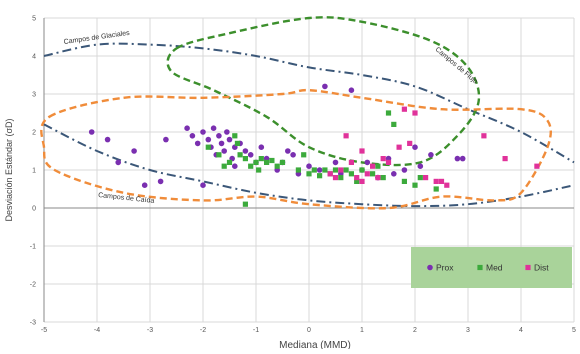  What do you see at coordinates (521, 330) in the screenshot?
I see `x-tick-label: 4` at bounding box center [521, 330].